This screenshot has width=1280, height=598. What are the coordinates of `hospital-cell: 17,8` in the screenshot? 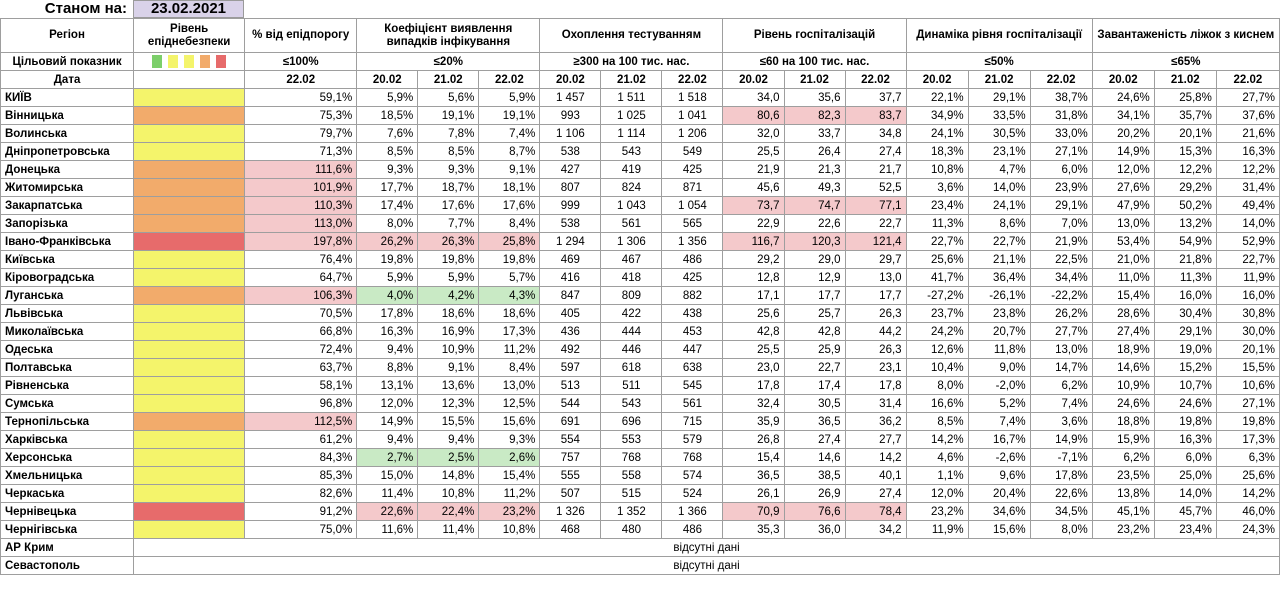 It's located at (753, 385).